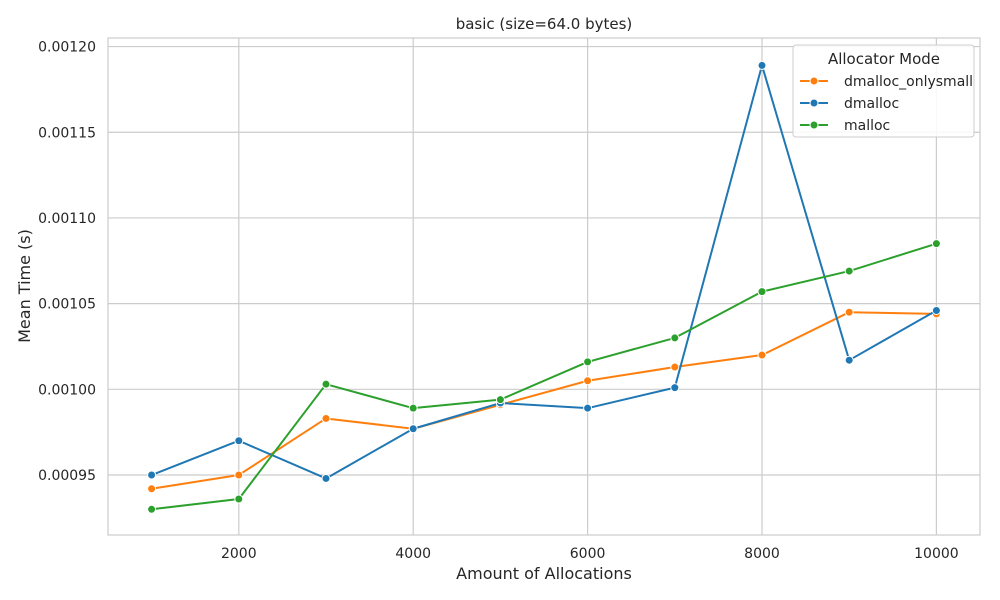 The width and height of the screenshot is (1000, 600). What do you see at coordinates (67, 133) in the screenshot?
I see `y-tick-label: 0.00115` at bounding box center [67, 133].